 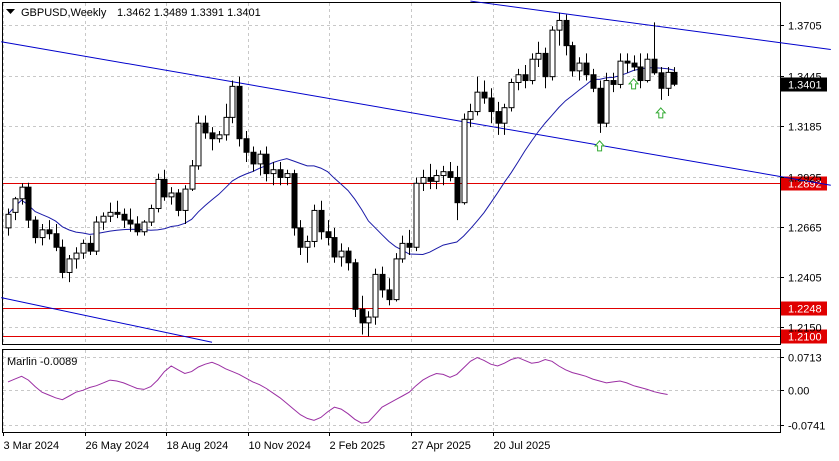 I want to click on indicator-tick-label: 0.00, so click(x=798, y=392).